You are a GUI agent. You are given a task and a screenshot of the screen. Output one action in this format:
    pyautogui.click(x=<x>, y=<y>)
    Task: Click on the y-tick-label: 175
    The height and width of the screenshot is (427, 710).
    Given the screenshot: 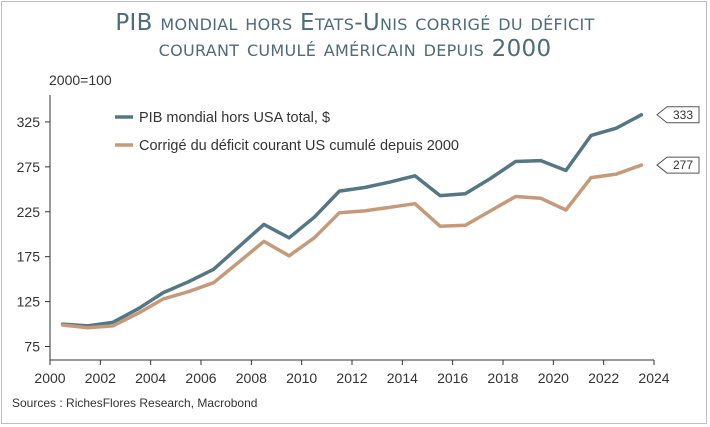 What is the action you would take?
    pyautogui.click(x=29, y=257)
    